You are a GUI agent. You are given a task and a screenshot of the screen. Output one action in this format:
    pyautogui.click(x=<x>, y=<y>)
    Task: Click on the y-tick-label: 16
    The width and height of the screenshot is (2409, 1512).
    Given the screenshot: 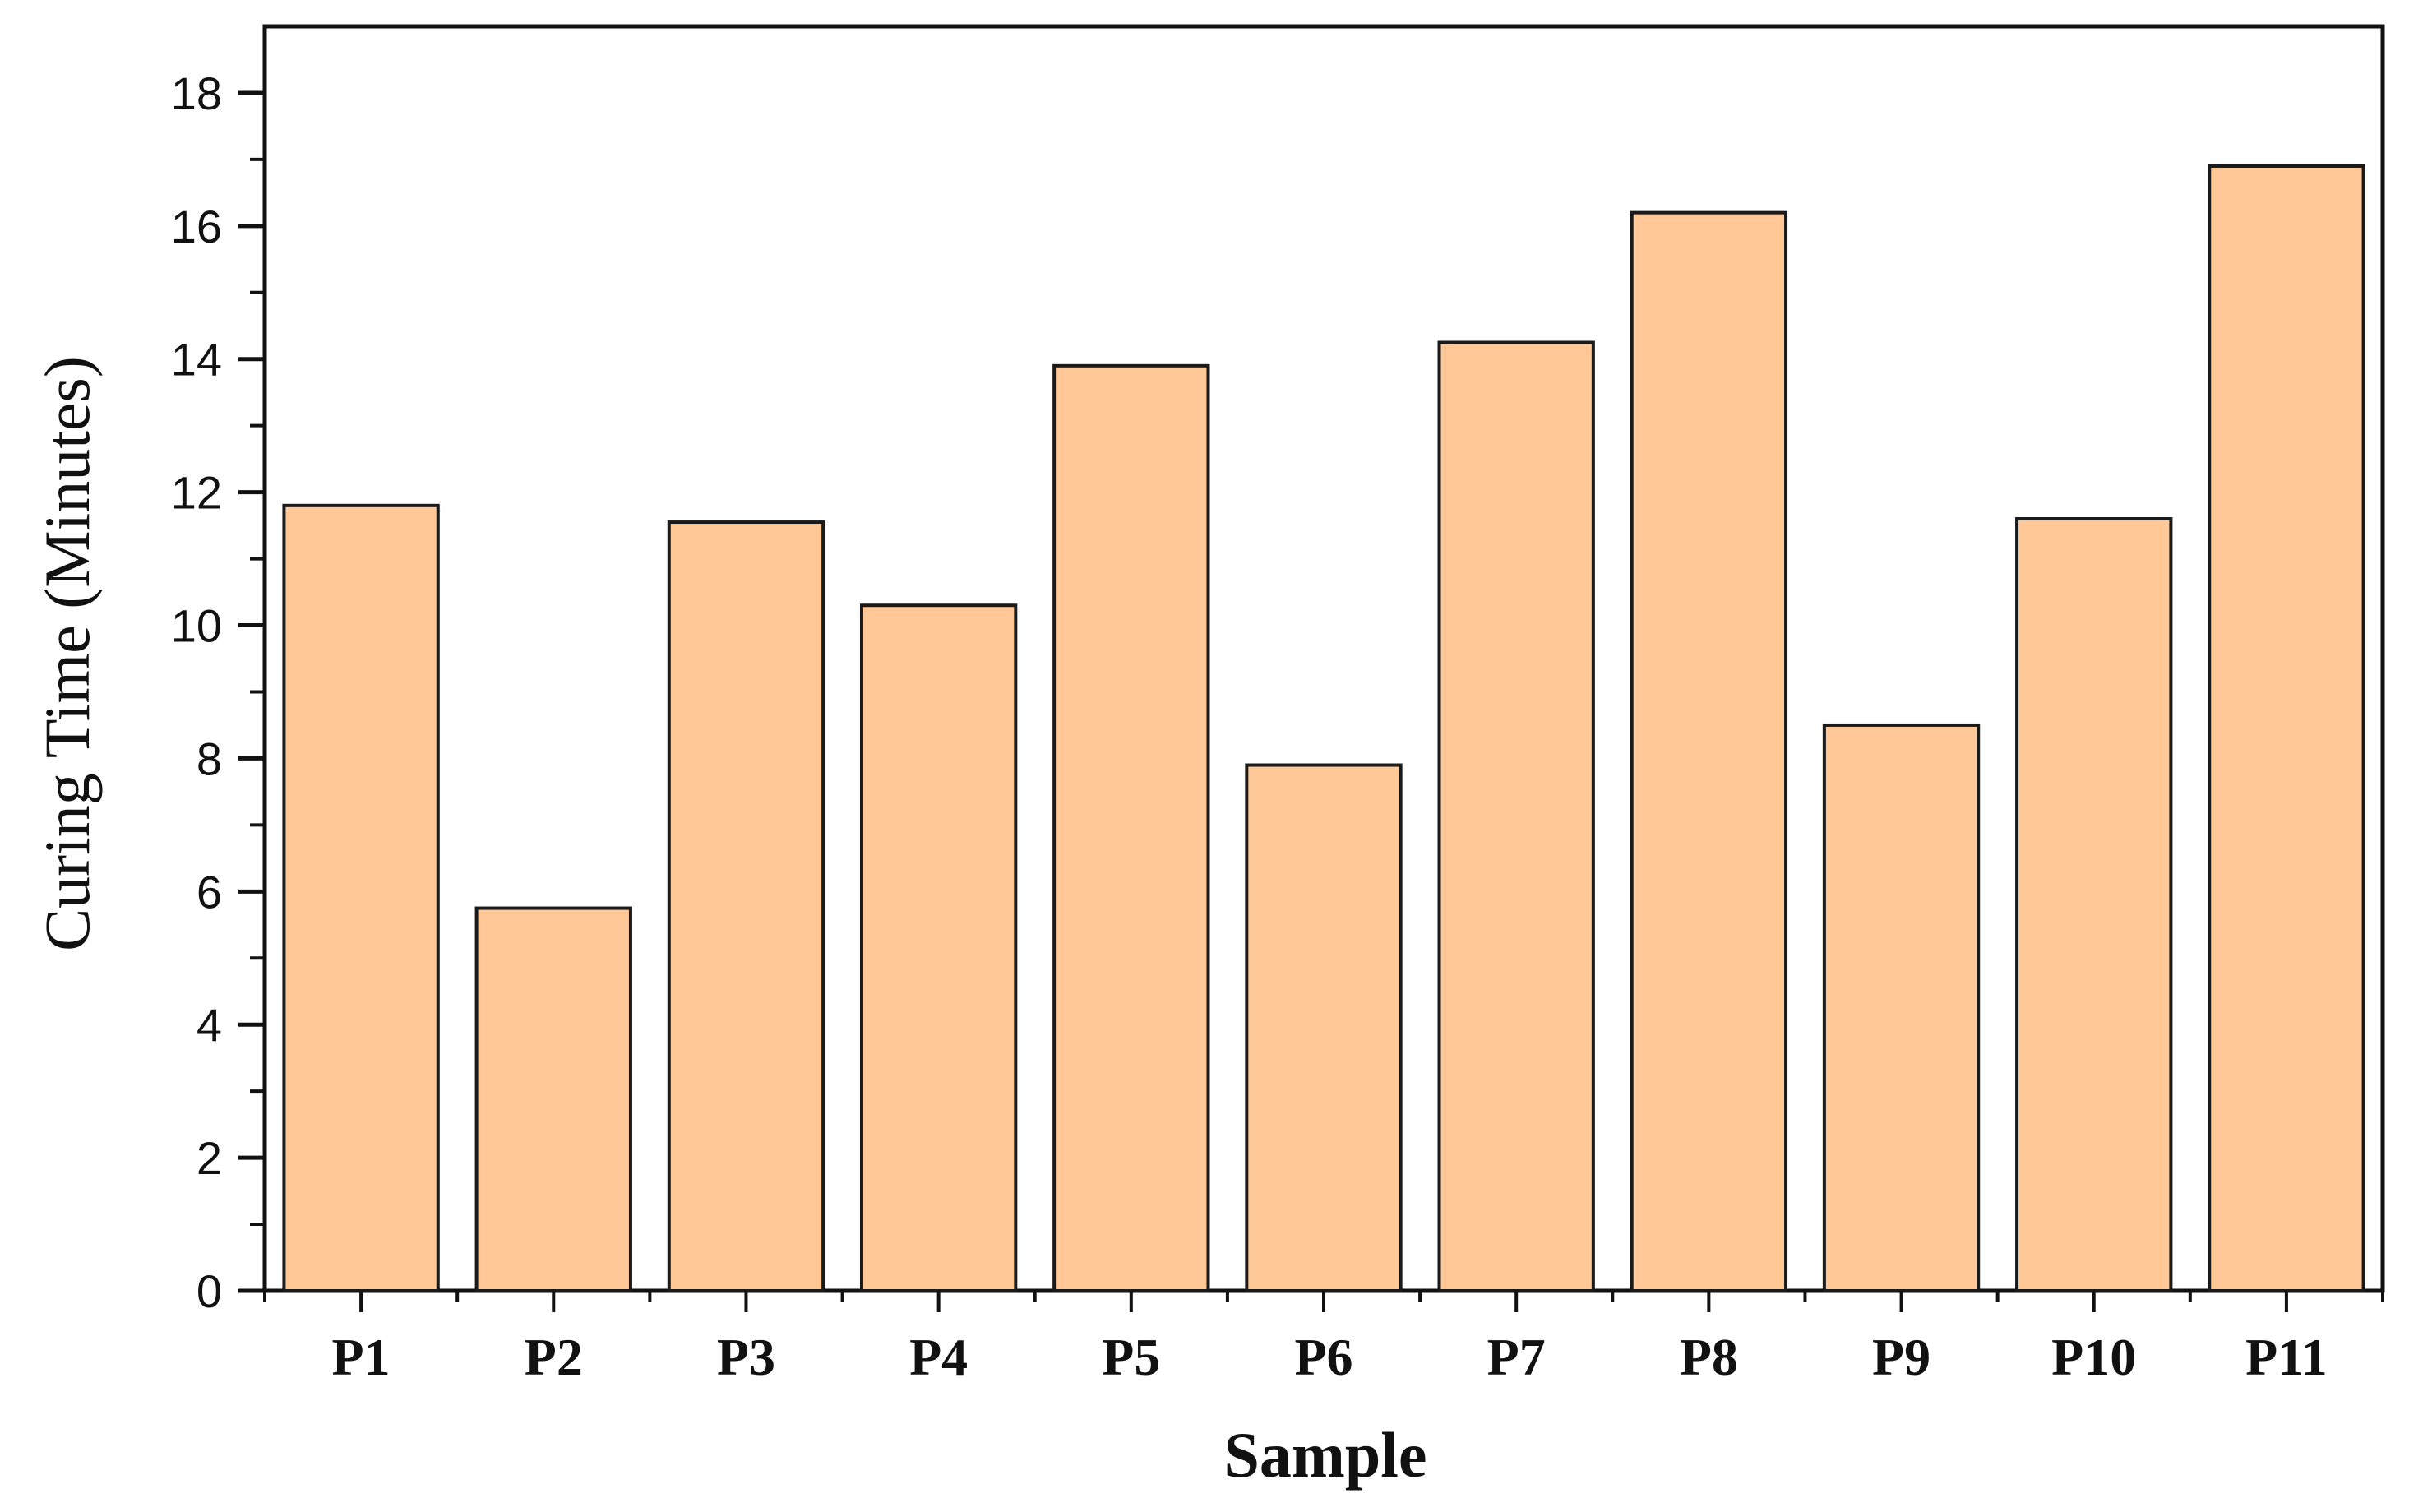 What is the action you would take?
    pyautogui.click(x=196, y=226)
    